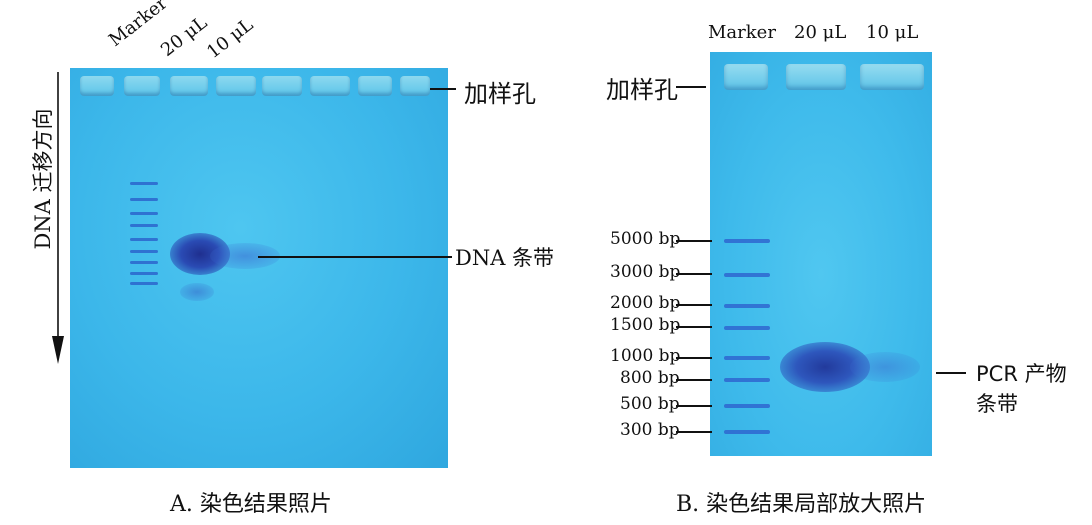 This screenshot has width=1092, height=525. What do you see at coordinates (1021, 374) in the screenshot?
I see `pcr-product-label-line1: PCR 产物` at bounding box center [1021, 374].